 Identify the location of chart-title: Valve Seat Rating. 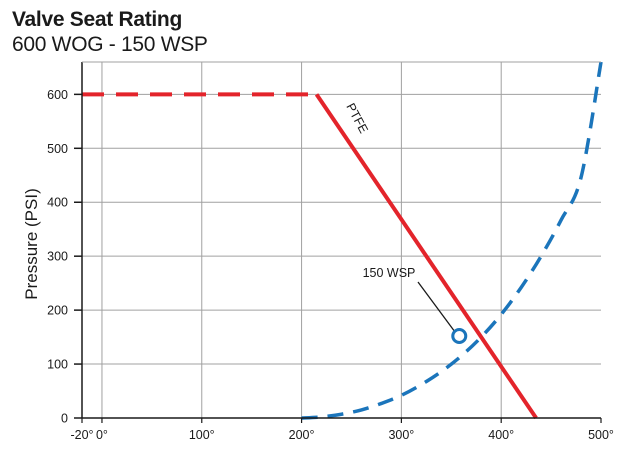
(97, 19).